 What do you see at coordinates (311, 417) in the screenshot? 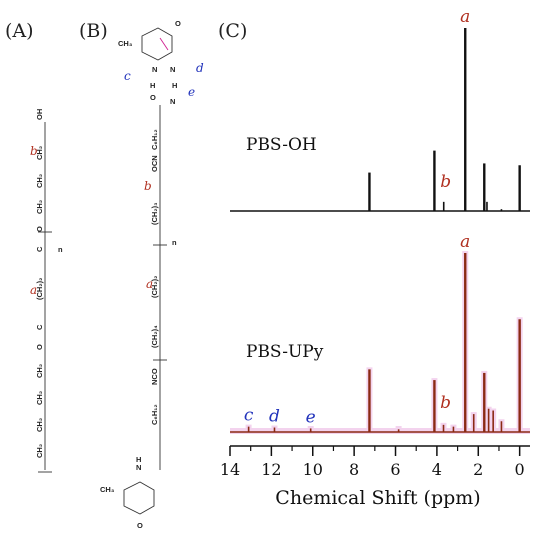
I see `peak-label-e: e` at bounding box center [311, 417].